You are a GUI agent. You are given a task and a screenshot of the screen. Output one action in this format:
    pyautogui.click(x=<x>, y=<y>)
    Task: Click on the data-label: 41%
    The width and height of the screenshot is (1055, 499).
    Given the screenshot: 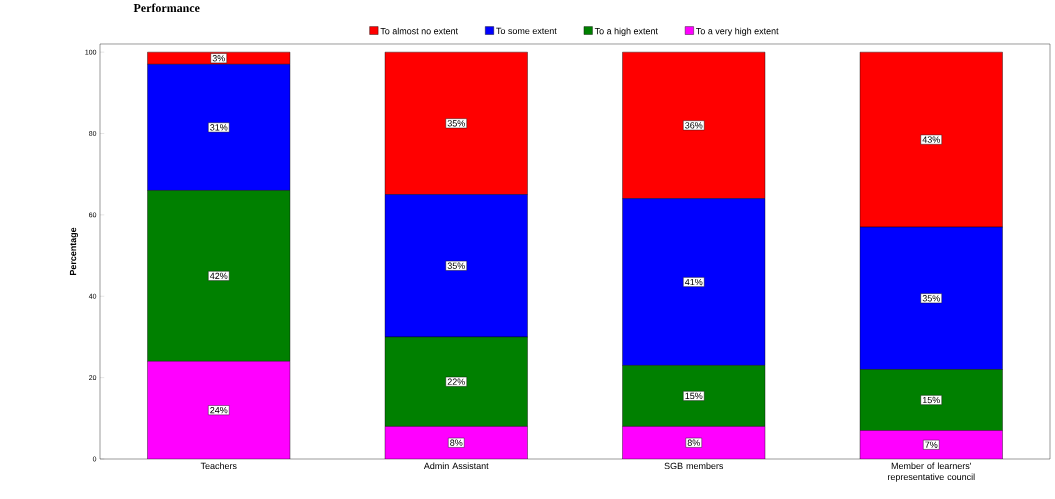 What is the action you would take?
    pyautogui.click(x=693, y=282)
    